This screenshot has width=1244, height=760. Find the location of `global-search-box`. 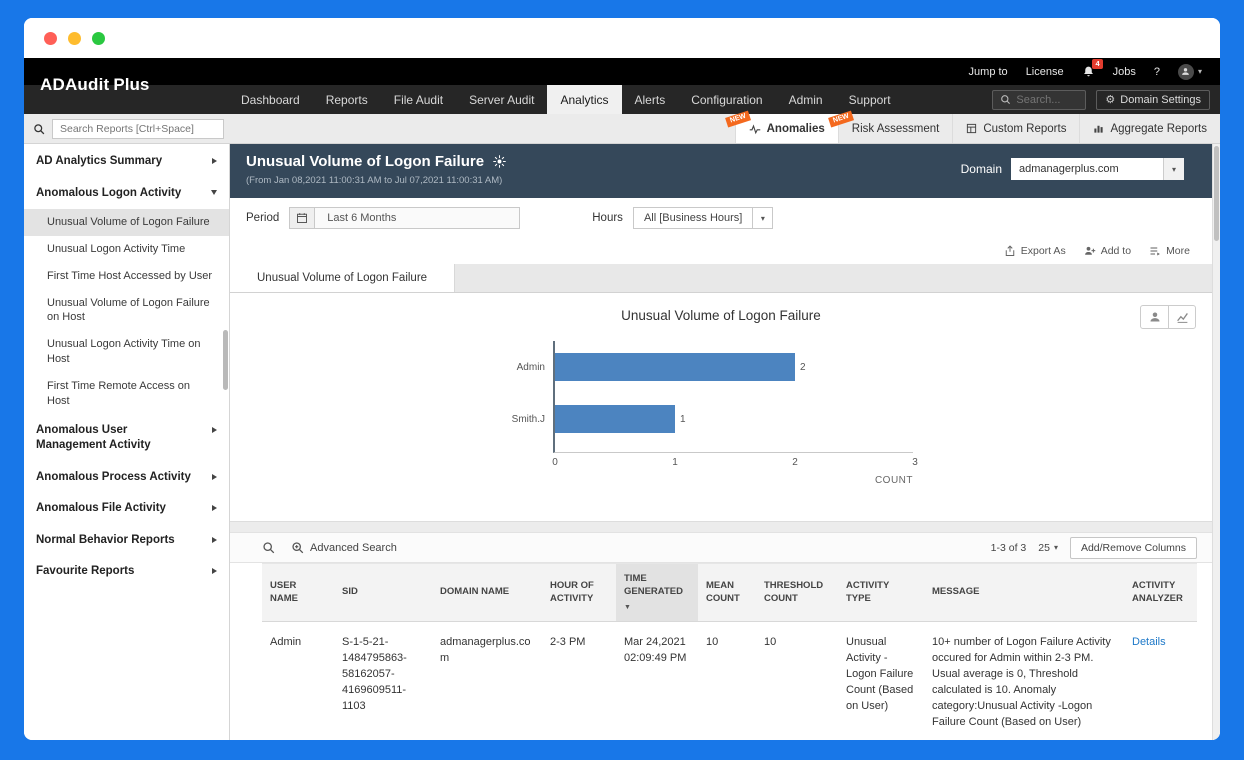

global-search-box is located at coordinates (1039, 99).